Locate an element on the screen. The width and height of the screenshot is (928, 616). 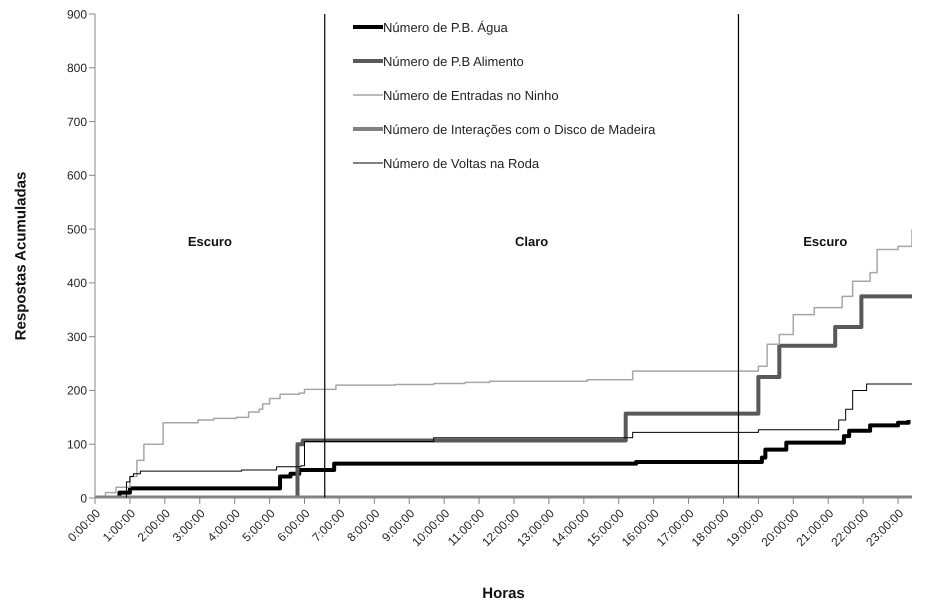
legend-label: Número de P.B Alimento is located at coordinates (453, 61).